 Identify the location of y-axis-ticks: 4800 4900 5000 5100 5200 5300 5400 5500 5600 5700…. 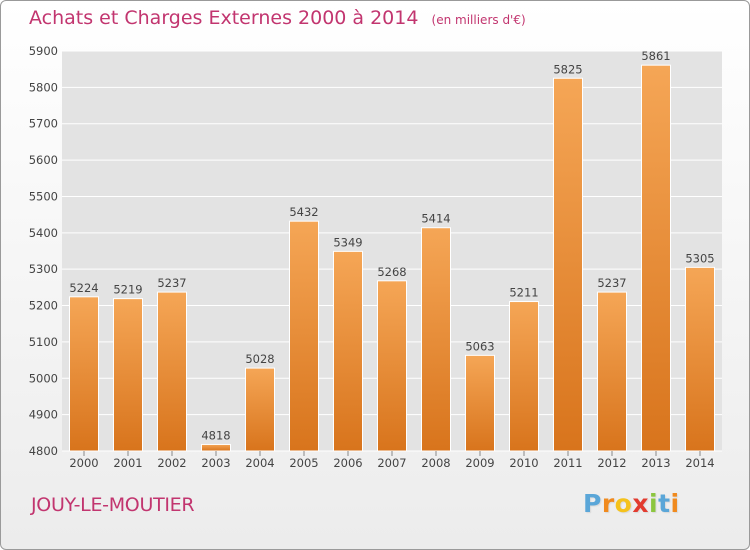
(43, 251).